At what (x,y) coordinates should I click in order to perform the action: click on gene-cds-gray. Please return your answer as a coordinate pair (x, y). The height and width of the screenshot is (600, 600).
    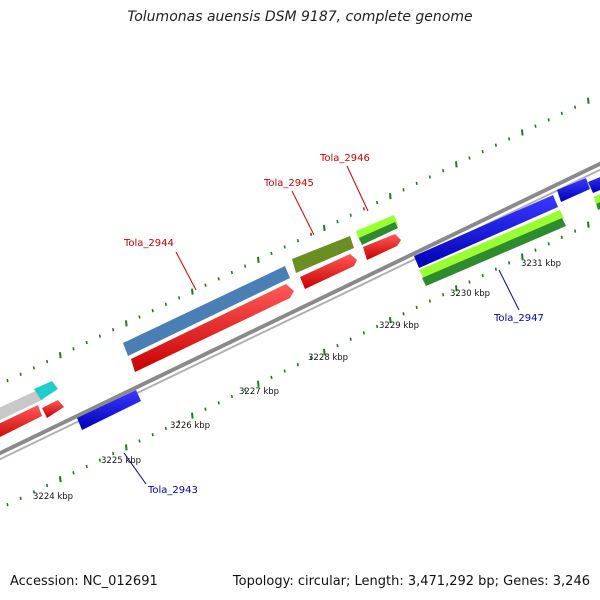
    Looking at the image, I should click on (22, 407).